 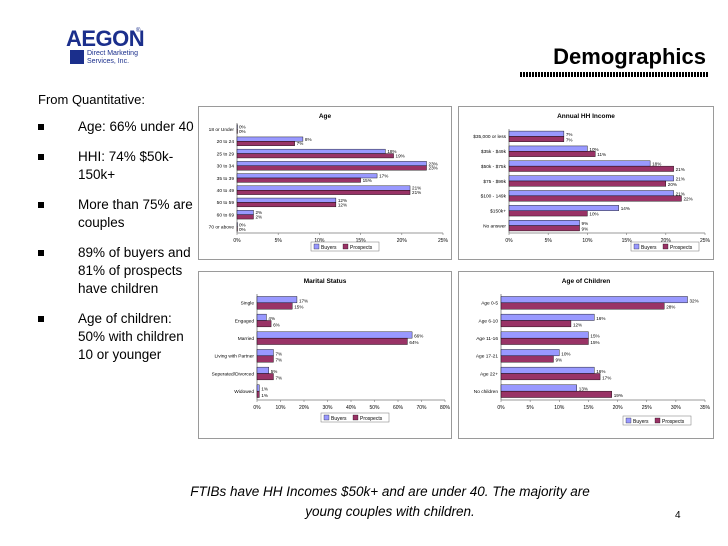 I want to click on slide-title: Demographics, so click(x=629, y=56).